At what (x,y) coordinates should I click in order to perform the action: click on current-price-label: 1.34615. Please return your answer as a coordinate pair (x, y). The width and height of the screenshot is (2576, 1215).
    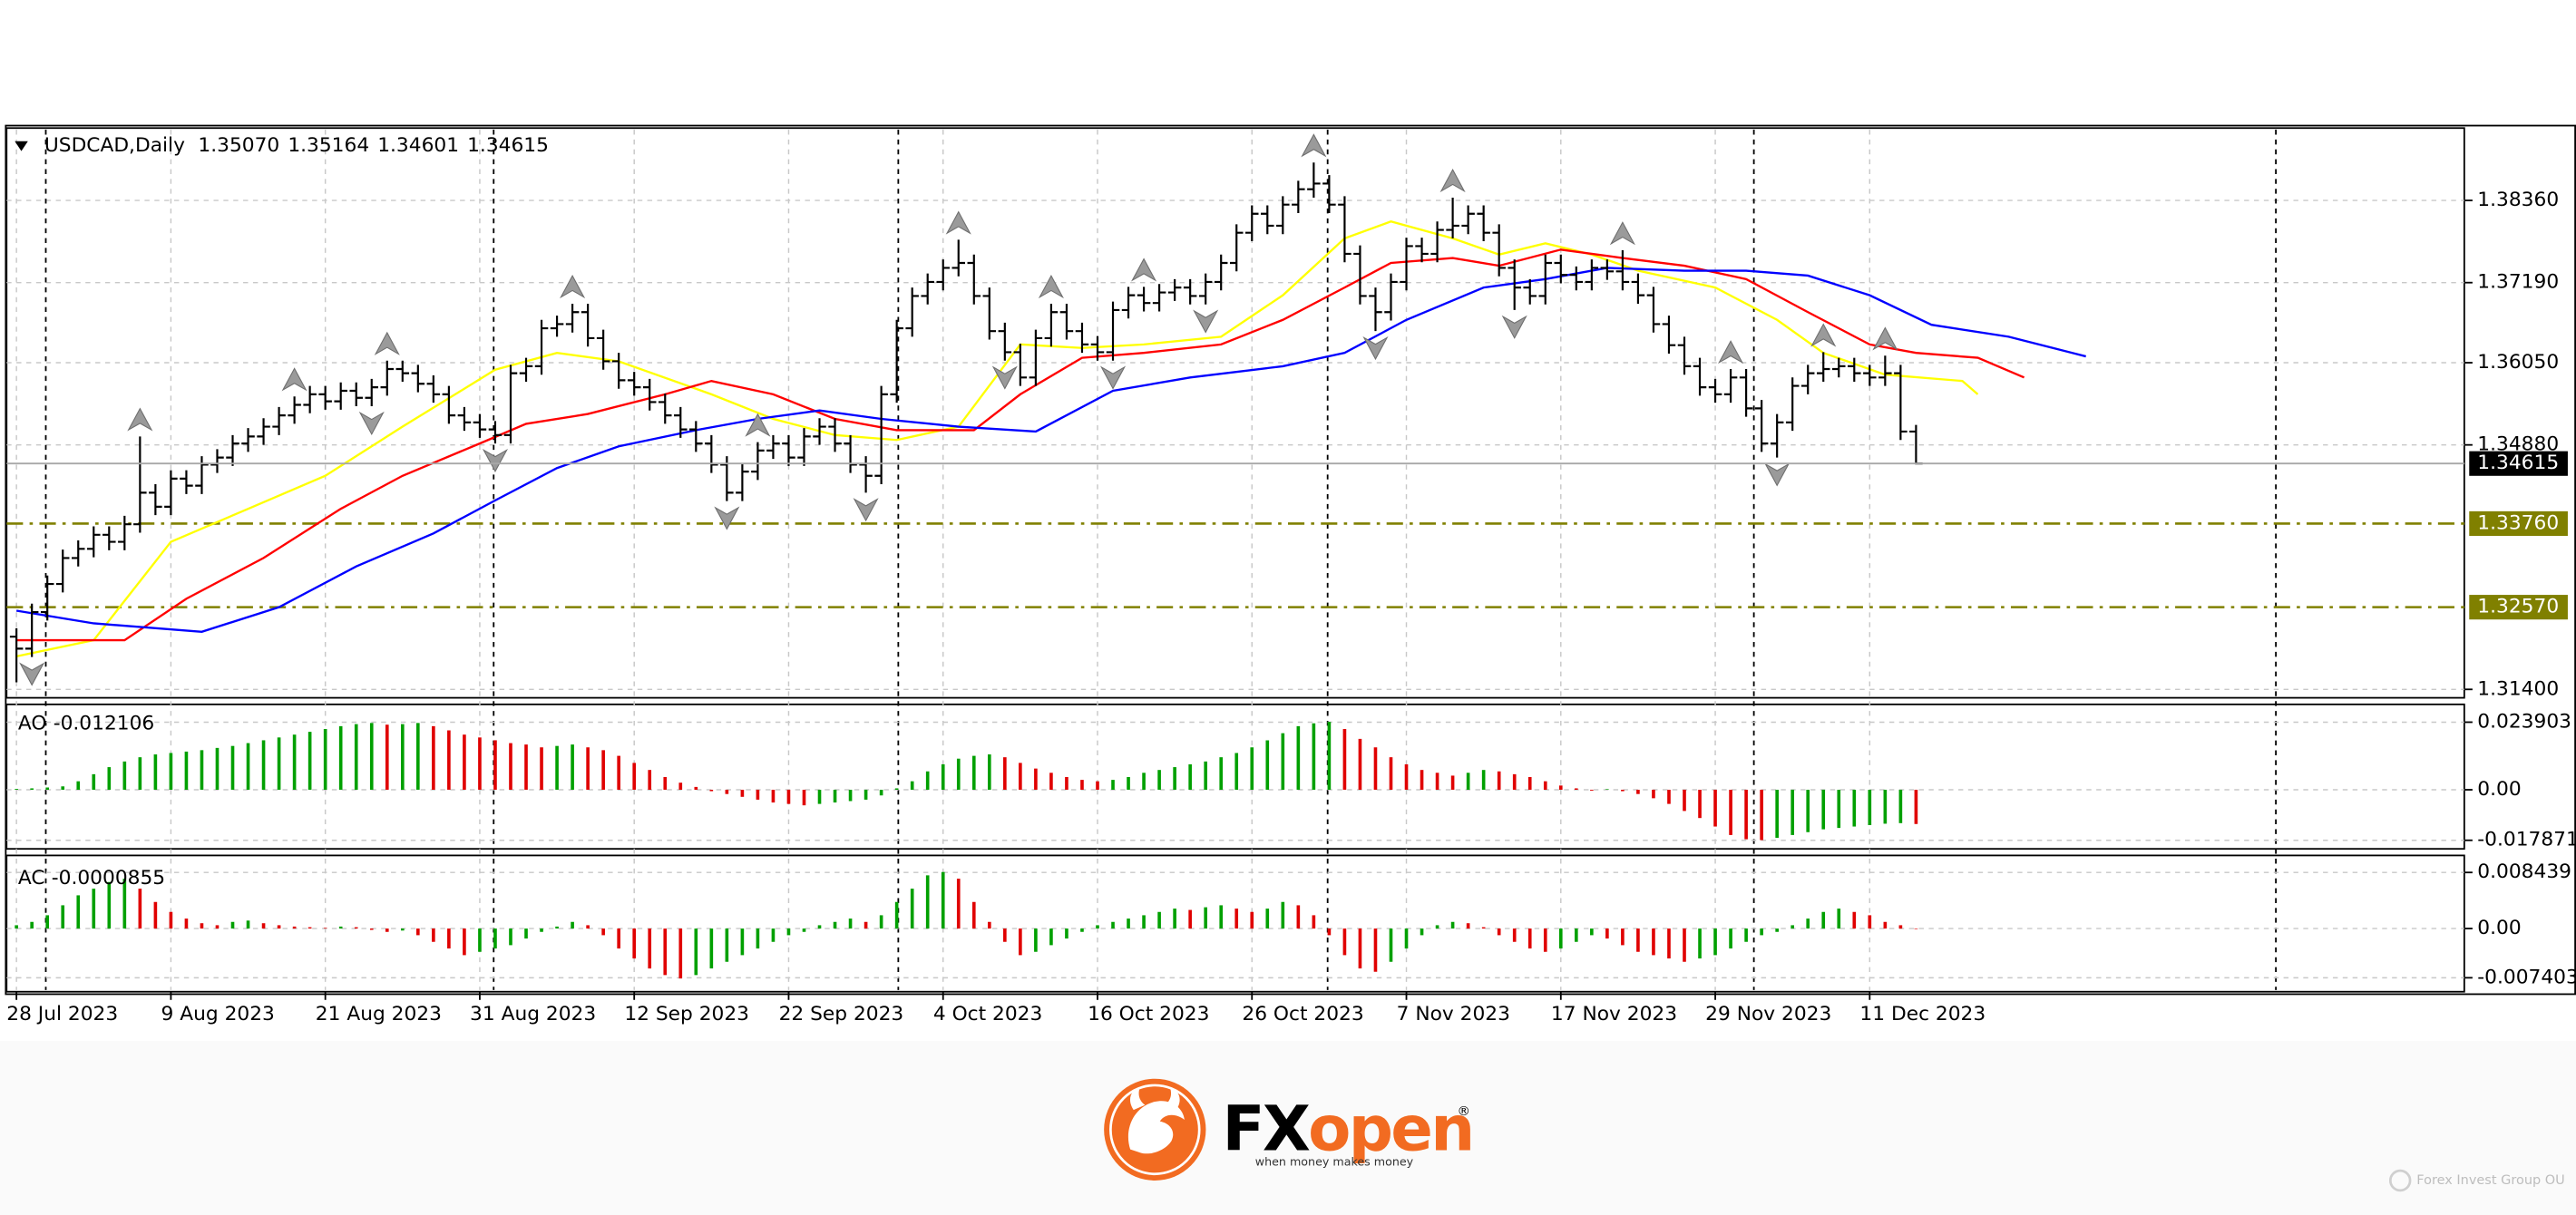
    Looking at the image, I should click on (2518, 463).